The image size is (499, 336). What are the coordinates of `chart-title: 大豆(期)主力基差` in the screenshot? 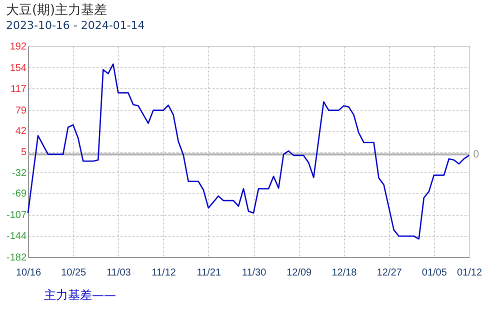 It's located at (57, 10).